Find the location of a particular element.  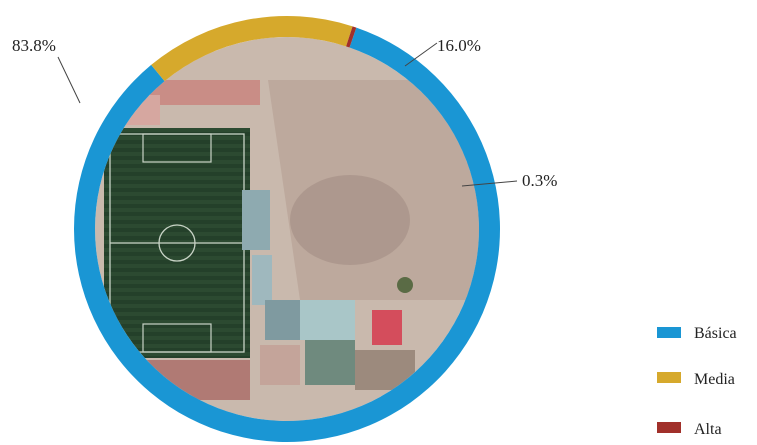

data-label-media: 16.0% is located at coordinates (459, 45).